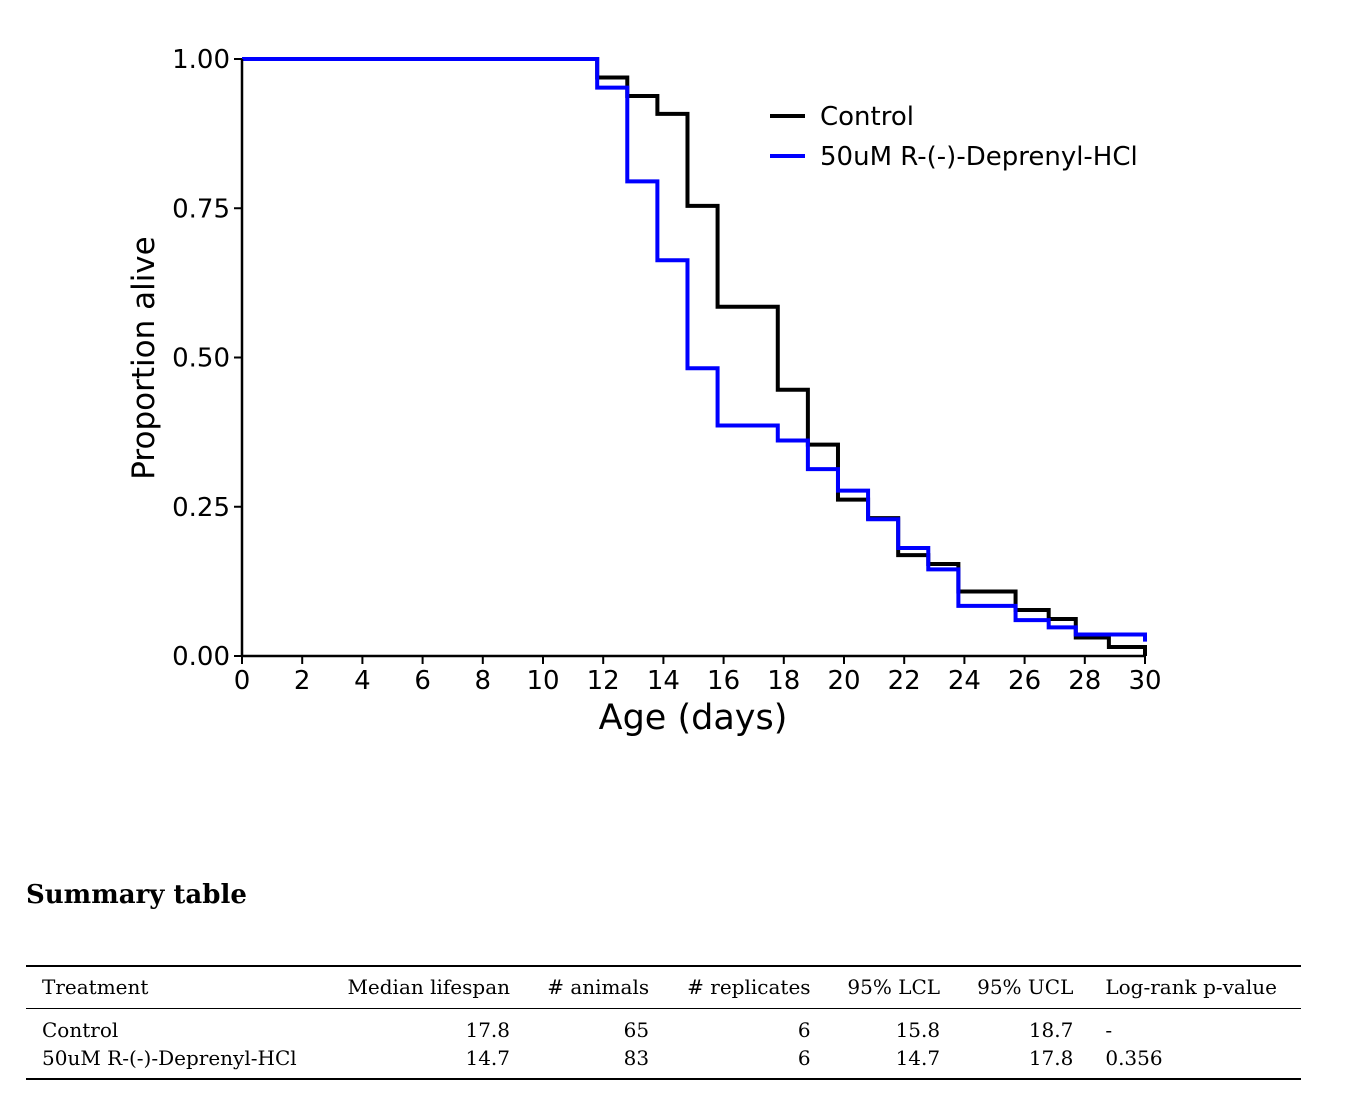  What do you see at coordinates (483, 681) in the screenshot?
I see `x-tick-label: 8` at bounding box center [483, 681].